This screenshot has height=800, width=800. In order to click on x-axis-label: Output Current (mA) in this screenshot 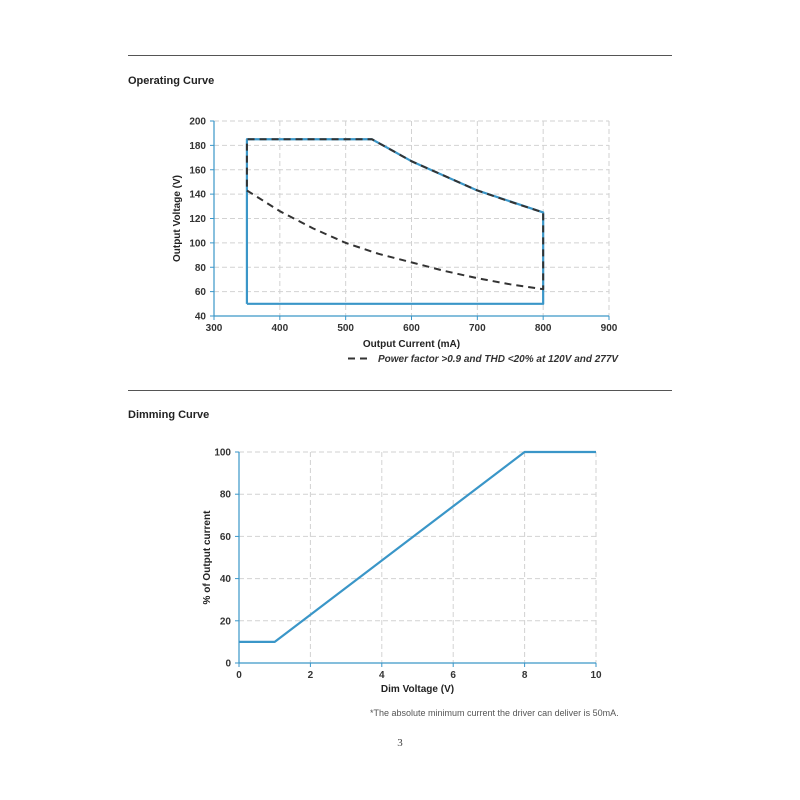, I will do `click(411, 344)`.